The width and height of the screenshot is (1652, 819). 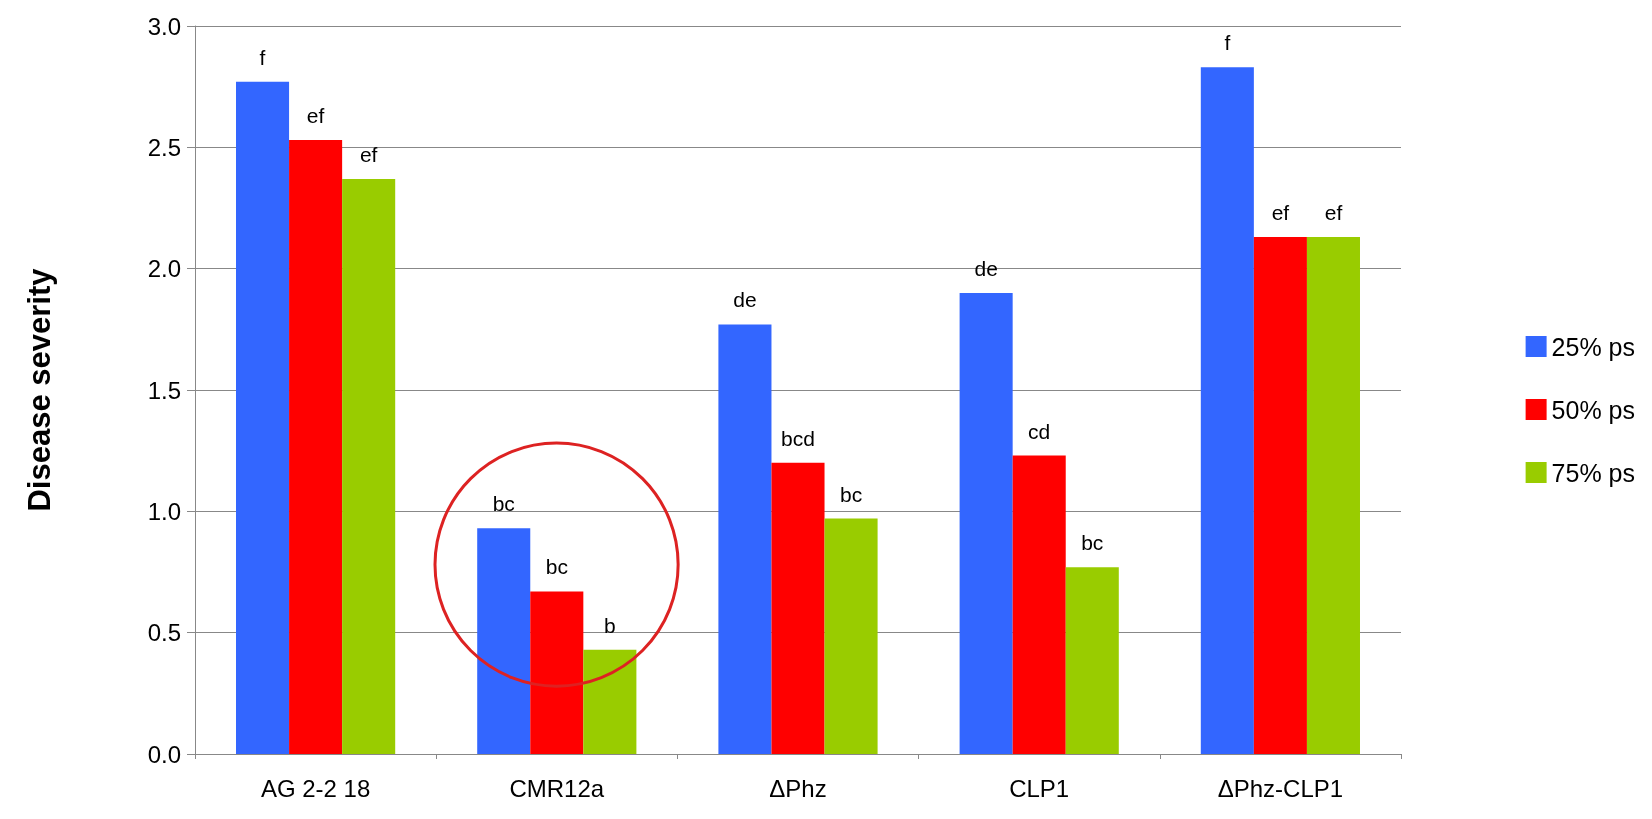 What do you see at coordinates (1593, 472) in the screenshot?
I see `legend-label: 75% ps` at bounding box center [1593, 472].